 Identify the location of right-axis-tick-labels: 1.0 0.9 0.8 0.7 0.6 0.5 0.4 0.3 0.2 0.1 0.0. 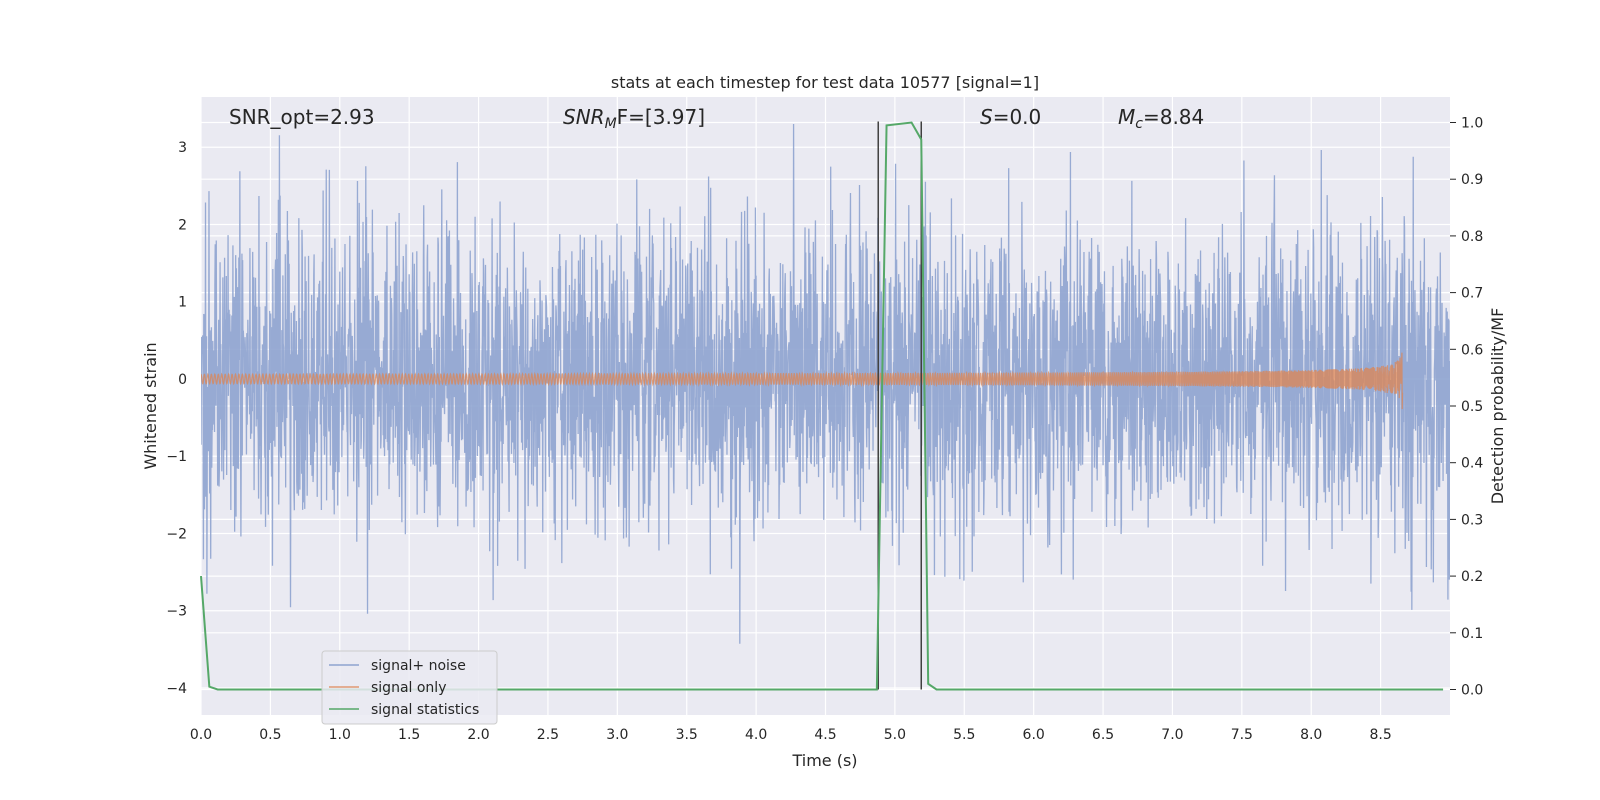
(1466, 407).